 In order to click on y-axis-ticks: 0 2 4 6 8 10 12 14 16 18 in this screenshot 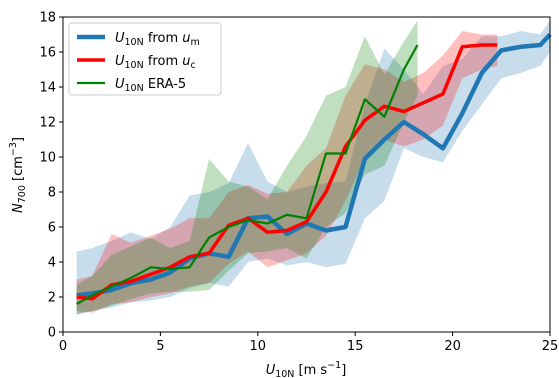, I will do `click(51, 176)`.